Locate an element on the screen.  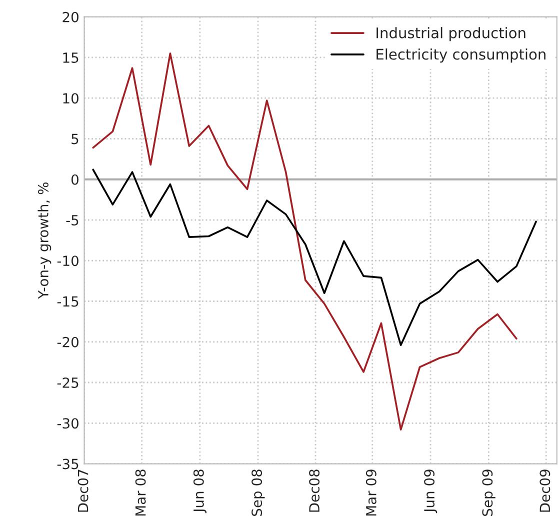
y-tick-label: 10 is located at coordinates (70, 98).